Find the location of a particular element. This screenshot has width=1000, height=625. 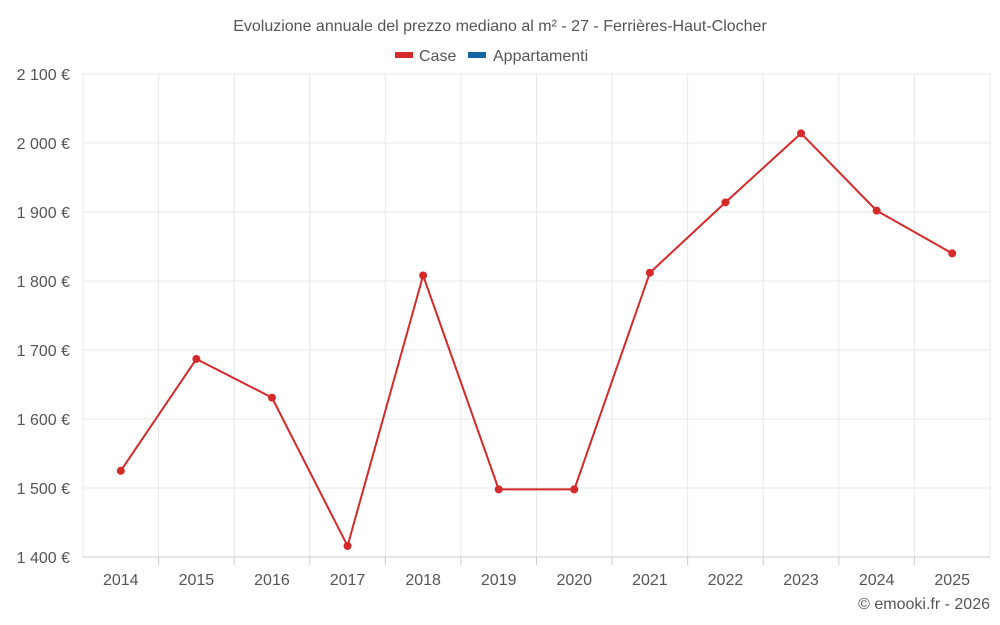

x-tick-label: 2019 is located at coordinates (499, 580).